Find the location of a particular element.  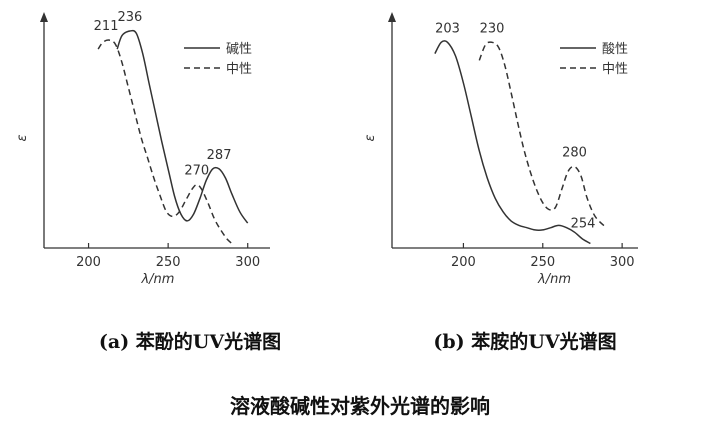

peak-label: 287 is located at coordinates (219, 155).